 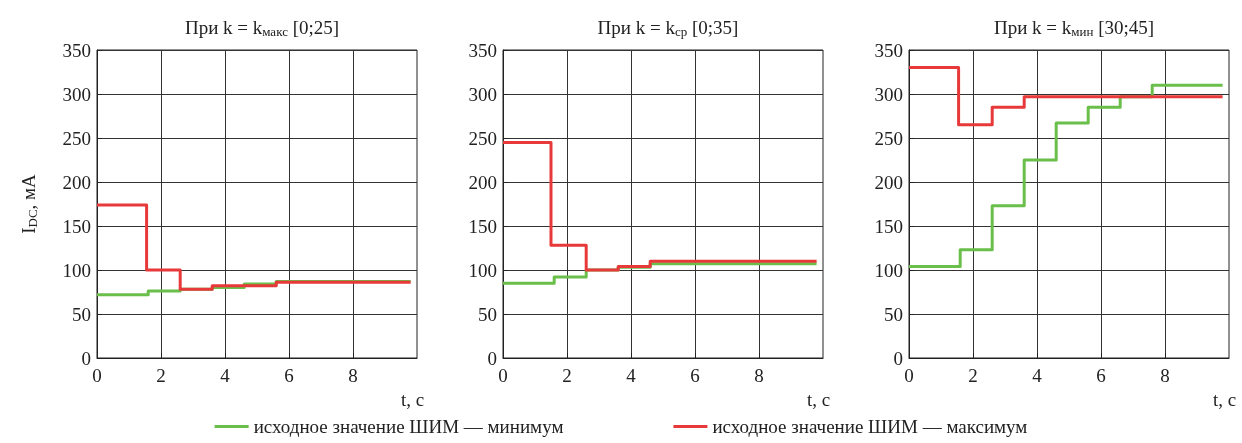 What do you see at coordinates (870, 426) in the screenshot?
I see `legend-label: исходное значение ШИМ — максимум` at bounding box center [870, 426].